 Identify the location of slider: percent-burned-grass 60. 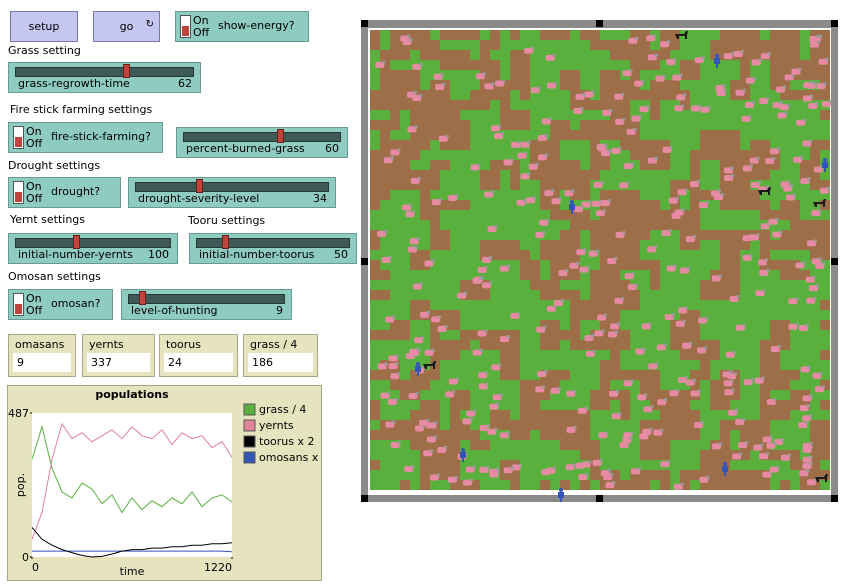
(262, 142).